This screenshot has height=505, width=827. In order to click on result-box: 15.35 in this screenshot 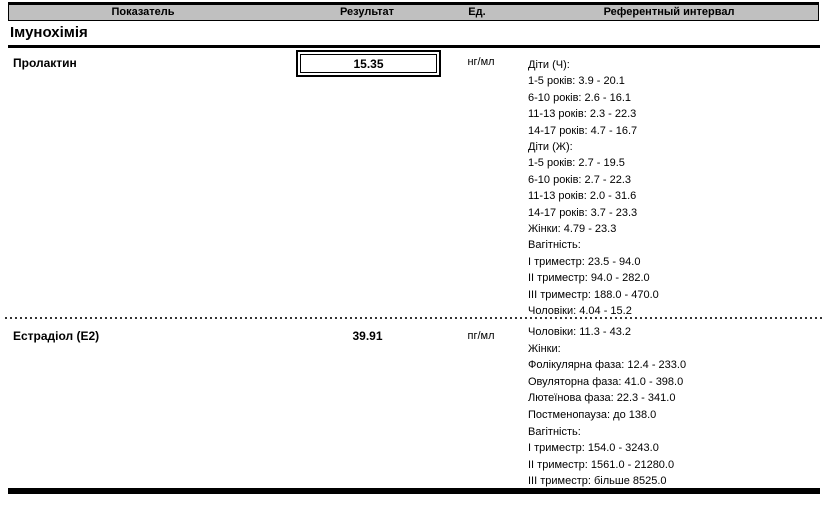, I will do `click(368, 63)`.